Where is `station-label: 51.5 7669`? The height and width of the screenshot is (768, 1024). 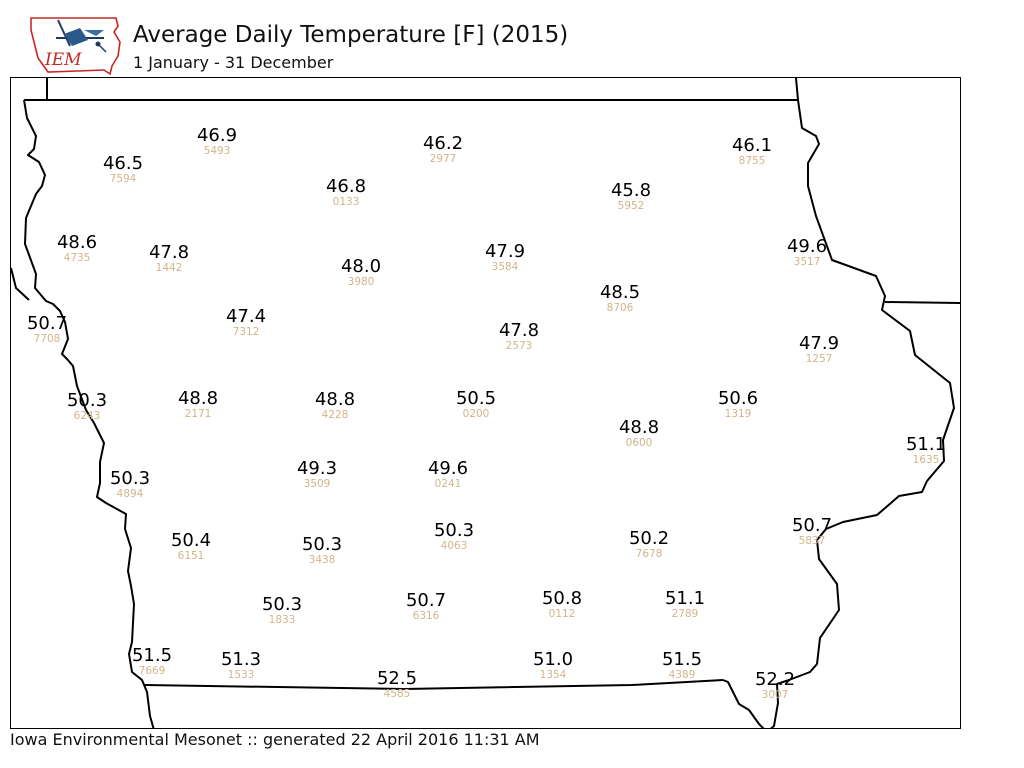
station-label: 51.5 7669 is located at coordinates (152, 661).